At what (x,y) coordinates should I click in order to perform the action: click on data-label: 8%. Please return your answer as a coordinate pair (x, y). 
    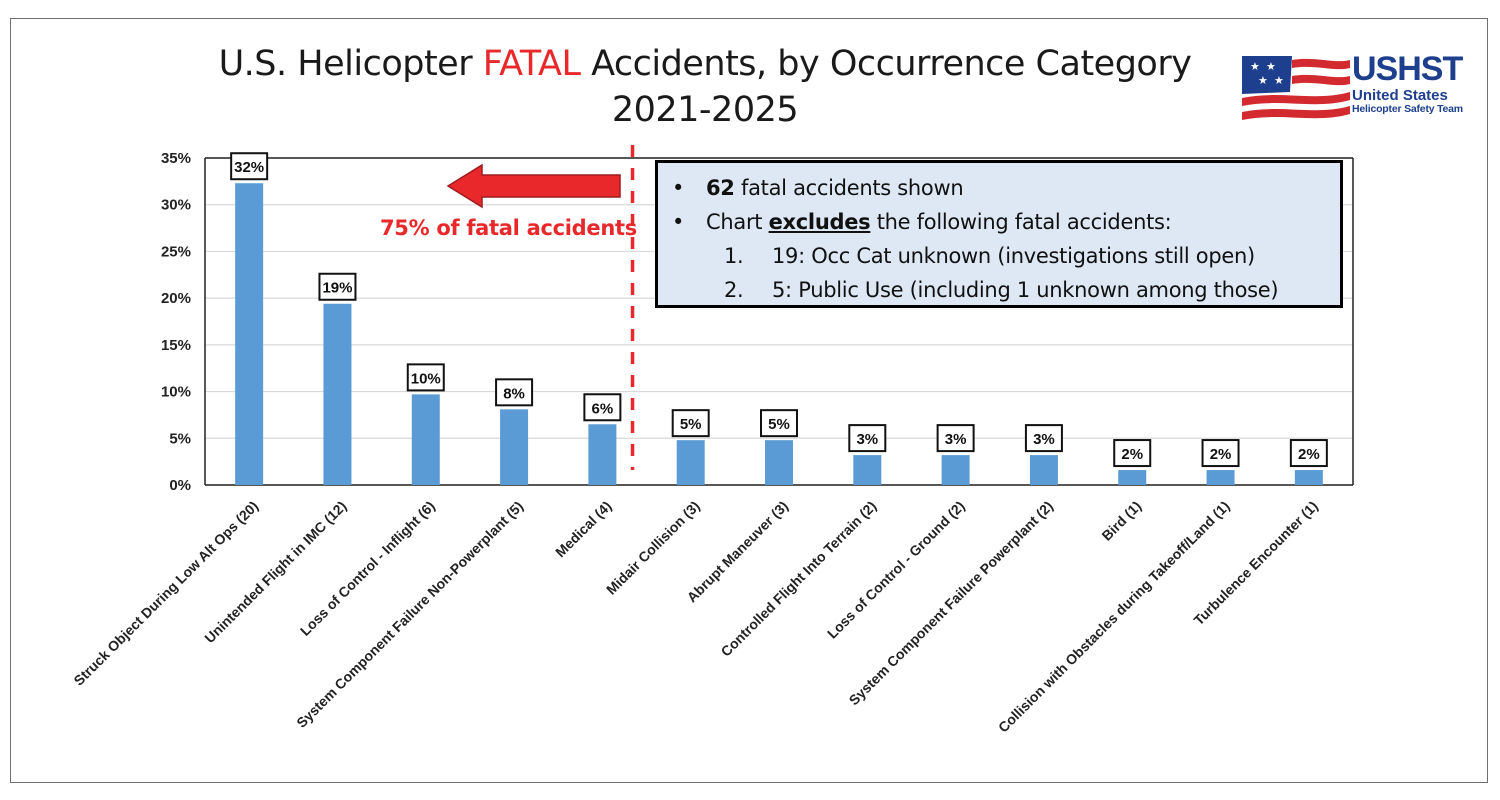
    Looking at the image, I should click on (514, 393).